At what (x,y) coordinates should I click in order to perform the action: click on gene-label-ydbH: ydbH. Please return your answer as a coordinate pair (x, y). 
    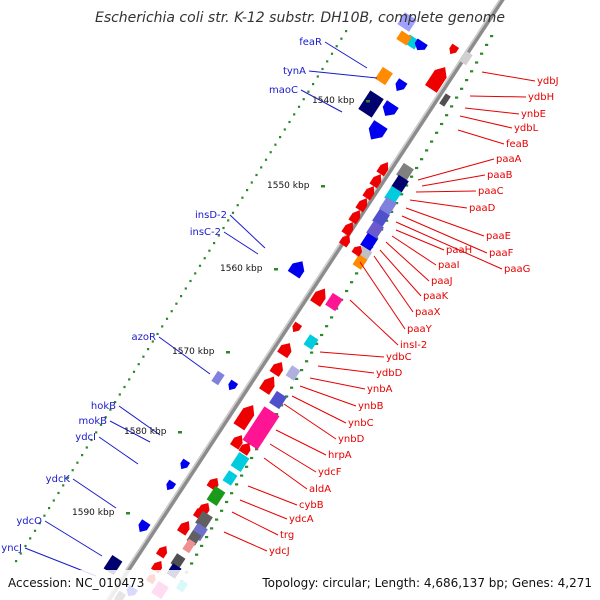
    Looking at the image, I should click on (541, 97).